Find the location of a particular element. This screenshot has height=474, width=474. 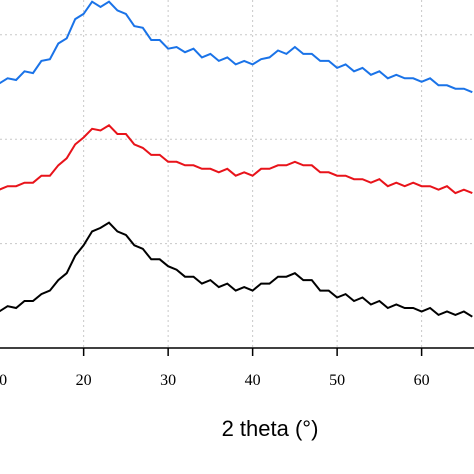

x-tick-label: 50 is located at coordinates (337, 380).